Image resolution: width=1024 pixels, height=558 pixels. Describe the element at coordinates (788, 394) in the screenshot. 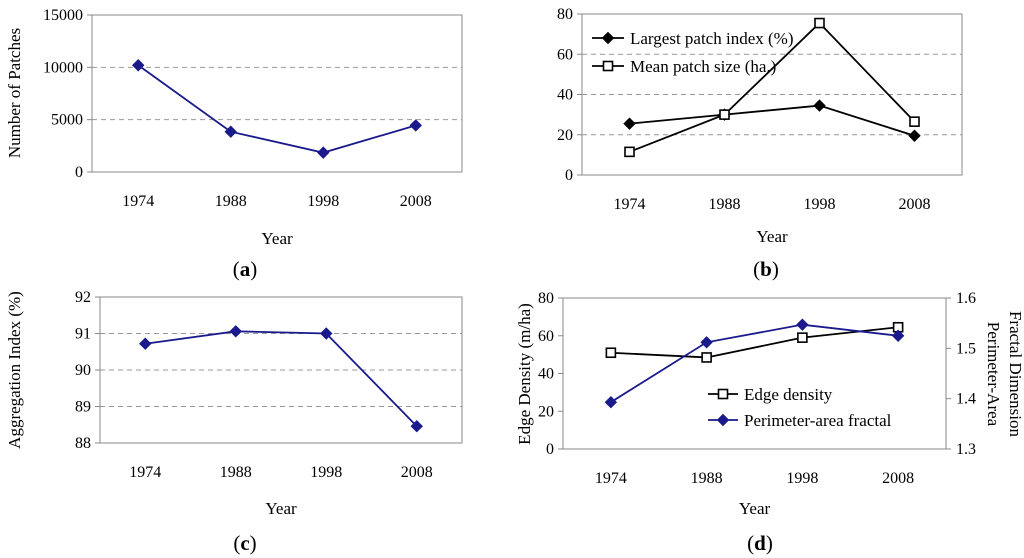

I see `legend-label: Edge density` at that location.